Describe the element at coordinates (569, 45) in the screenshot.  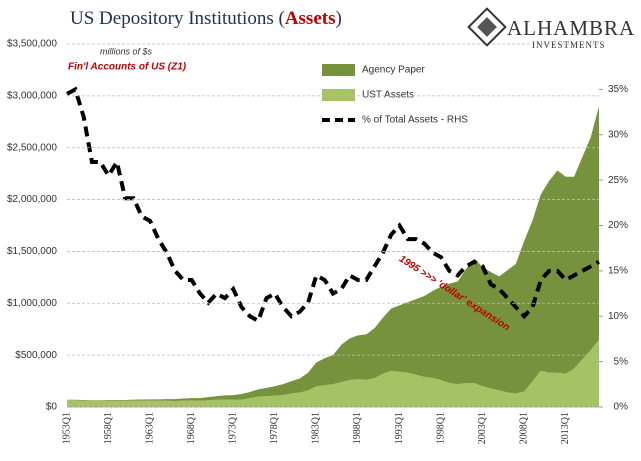
I see `logo-tagline: INVESTMENTS` at that location.